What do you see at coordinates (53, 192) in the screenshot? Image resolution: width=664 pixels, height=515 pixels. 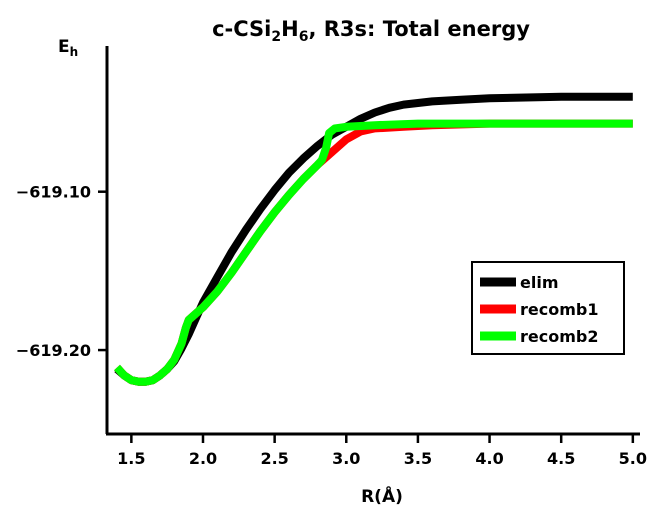 I see `y-tick-label: −619.10` at bounding box center [53, 192].